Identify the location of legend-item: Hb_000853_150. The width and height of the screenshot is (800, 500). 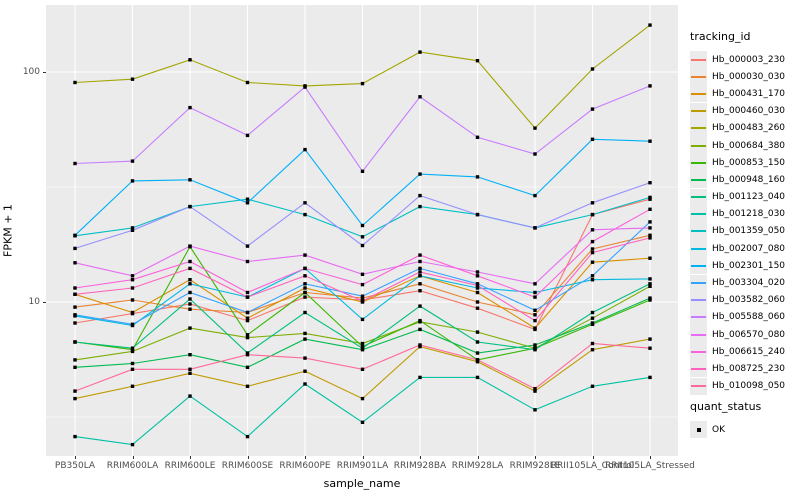
(744, 163).